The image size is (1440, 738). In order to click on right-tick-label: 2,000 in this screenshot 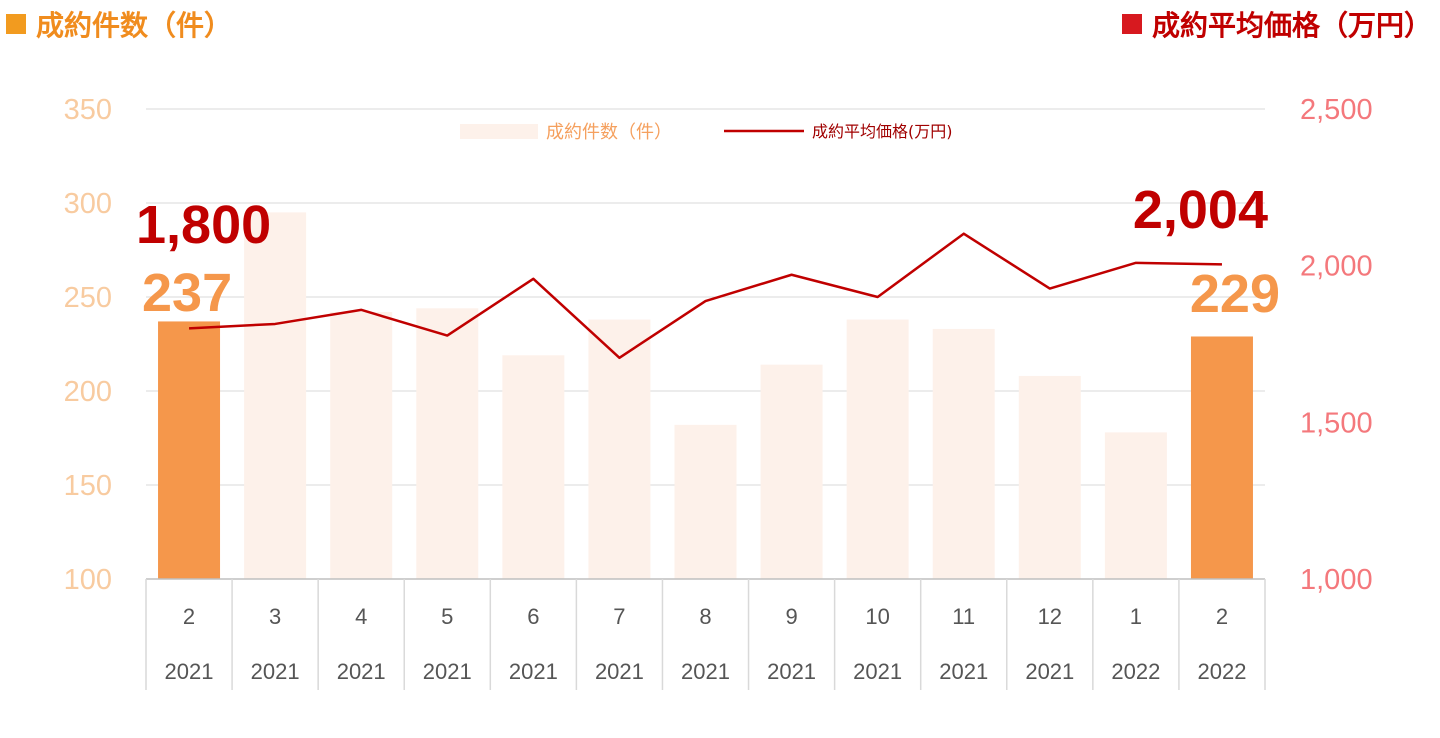, I will do `click(1336, 267)`.